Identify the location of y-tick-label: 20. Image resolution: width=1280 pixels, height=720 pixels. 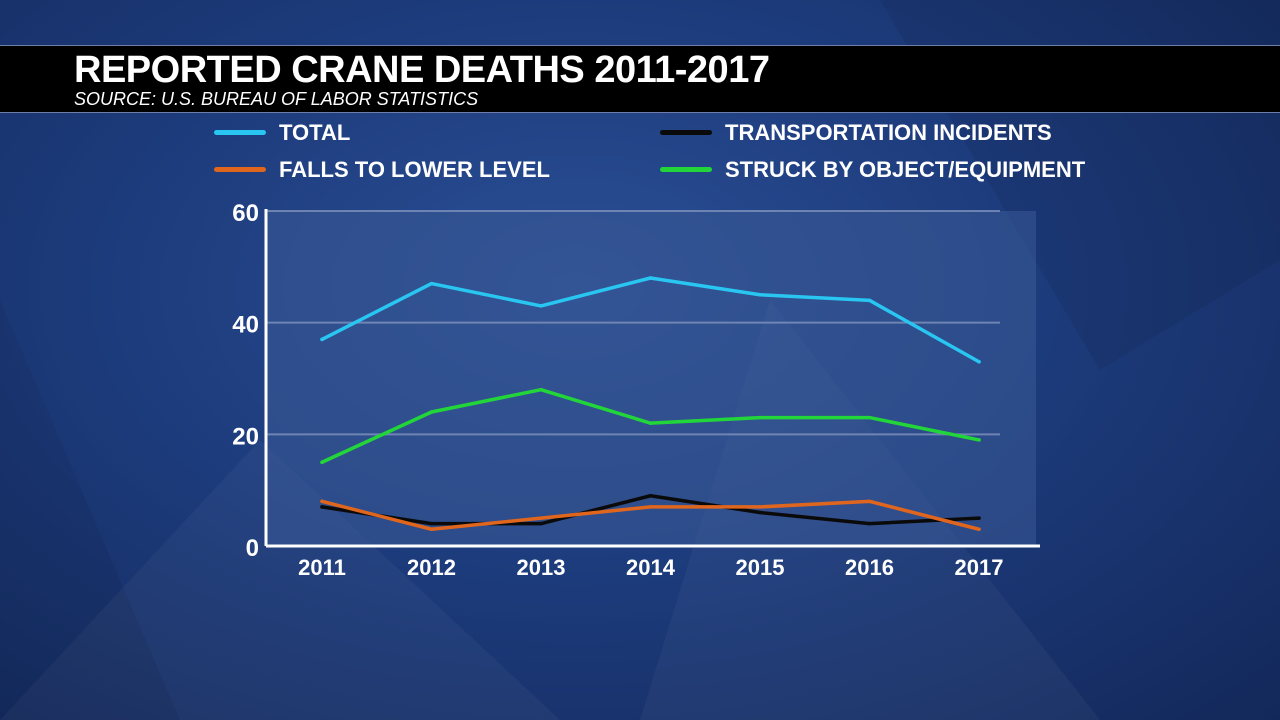
(245, 436).